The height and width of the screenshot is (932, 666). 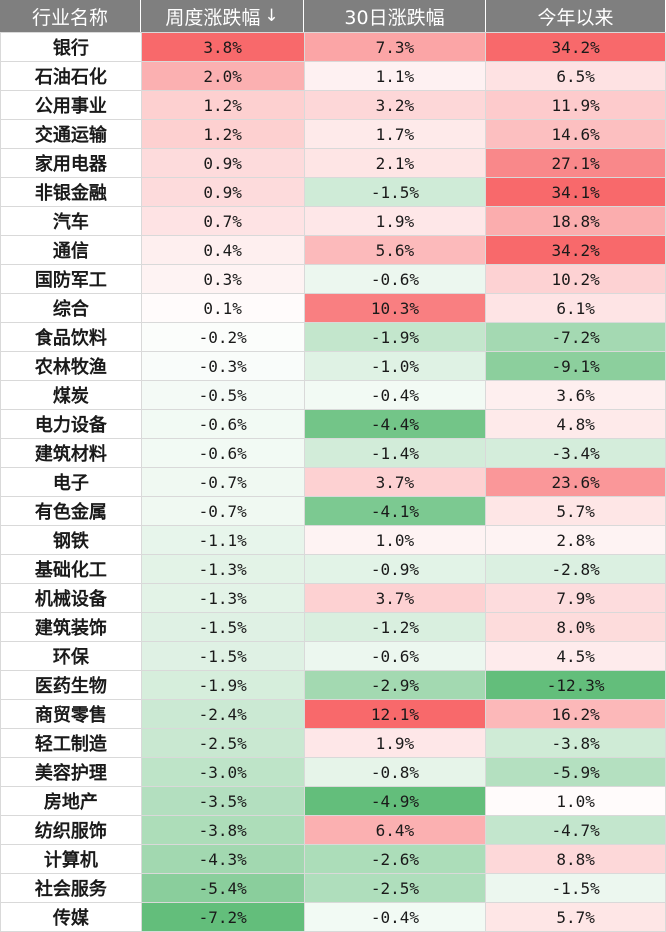 I want to click on ytd-change-cell: -3.4%, so click(x=576, y=453).